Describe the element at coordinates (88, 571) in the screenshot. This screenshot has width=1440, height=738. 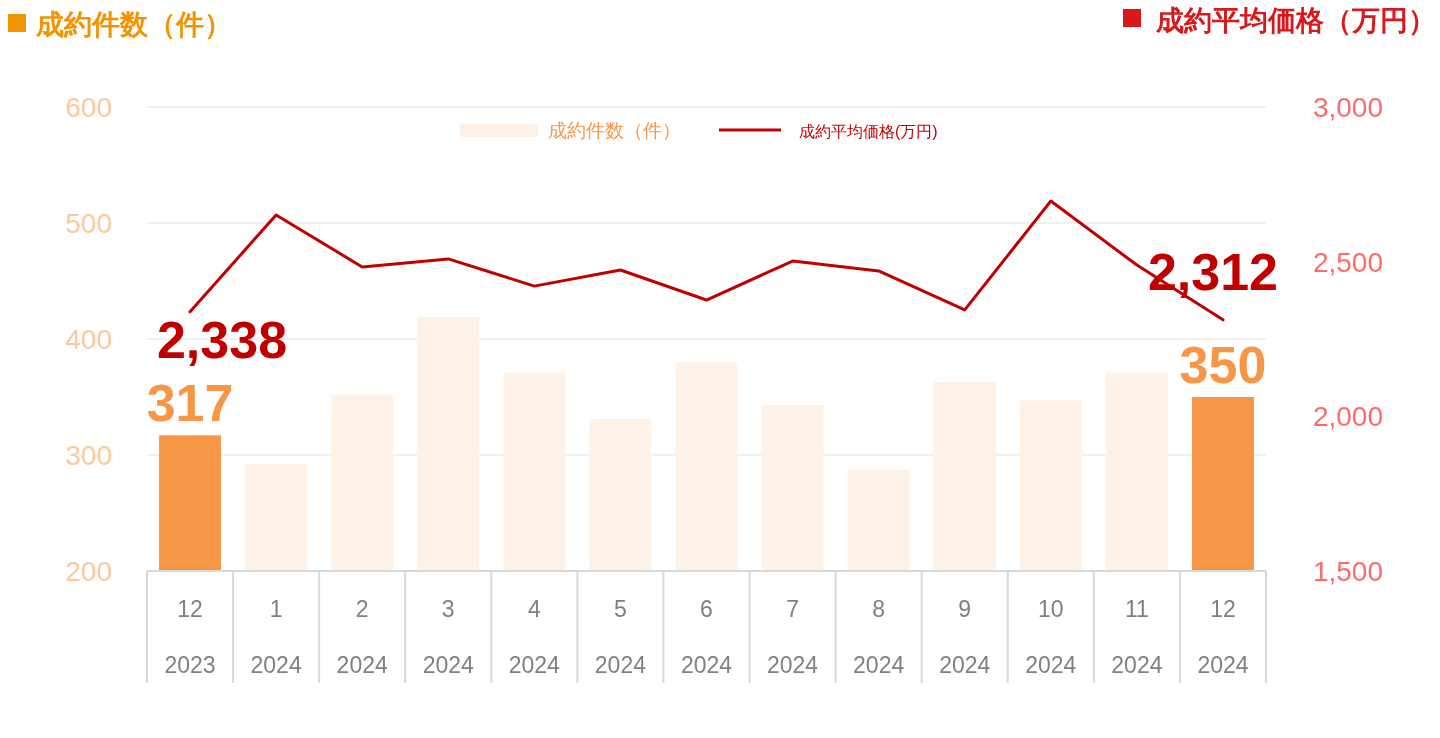
I see `y-tick-label: 200` at that location.